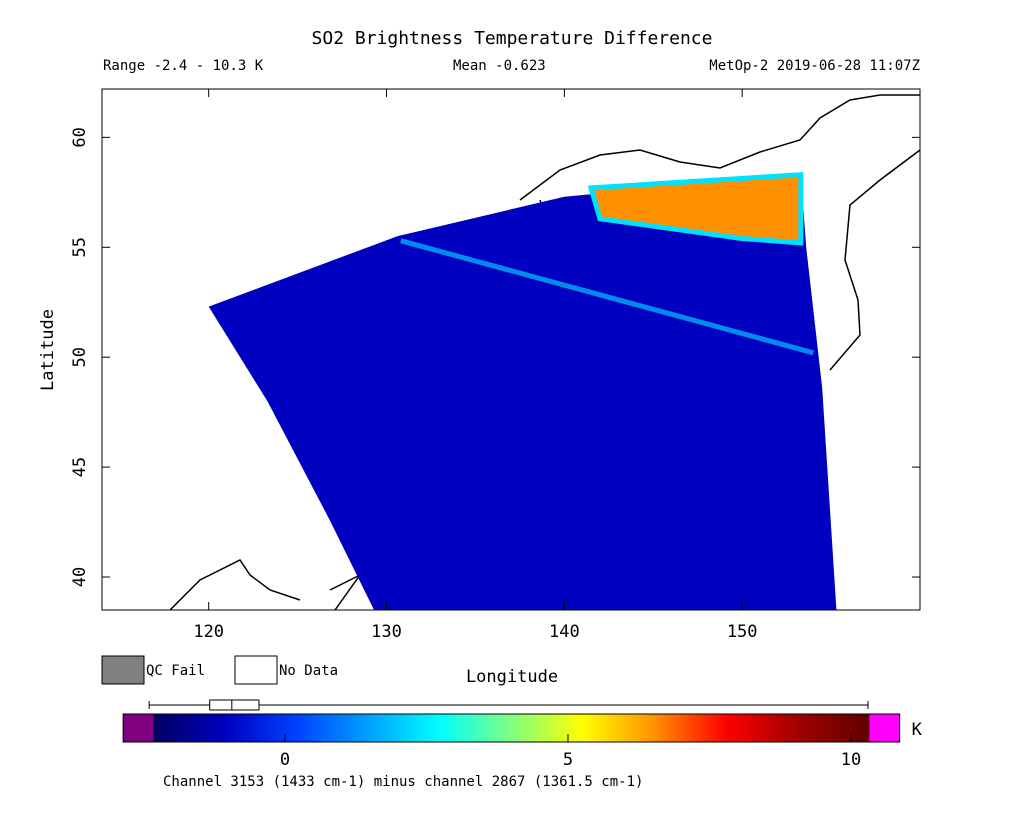  I want to click on y-tick-label: 55, so click(80, 247).